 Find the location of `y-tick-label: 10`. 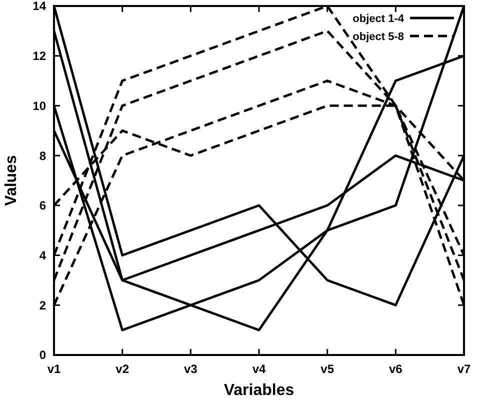

y-tick-label: 10 is located at coordinates (39, 105).